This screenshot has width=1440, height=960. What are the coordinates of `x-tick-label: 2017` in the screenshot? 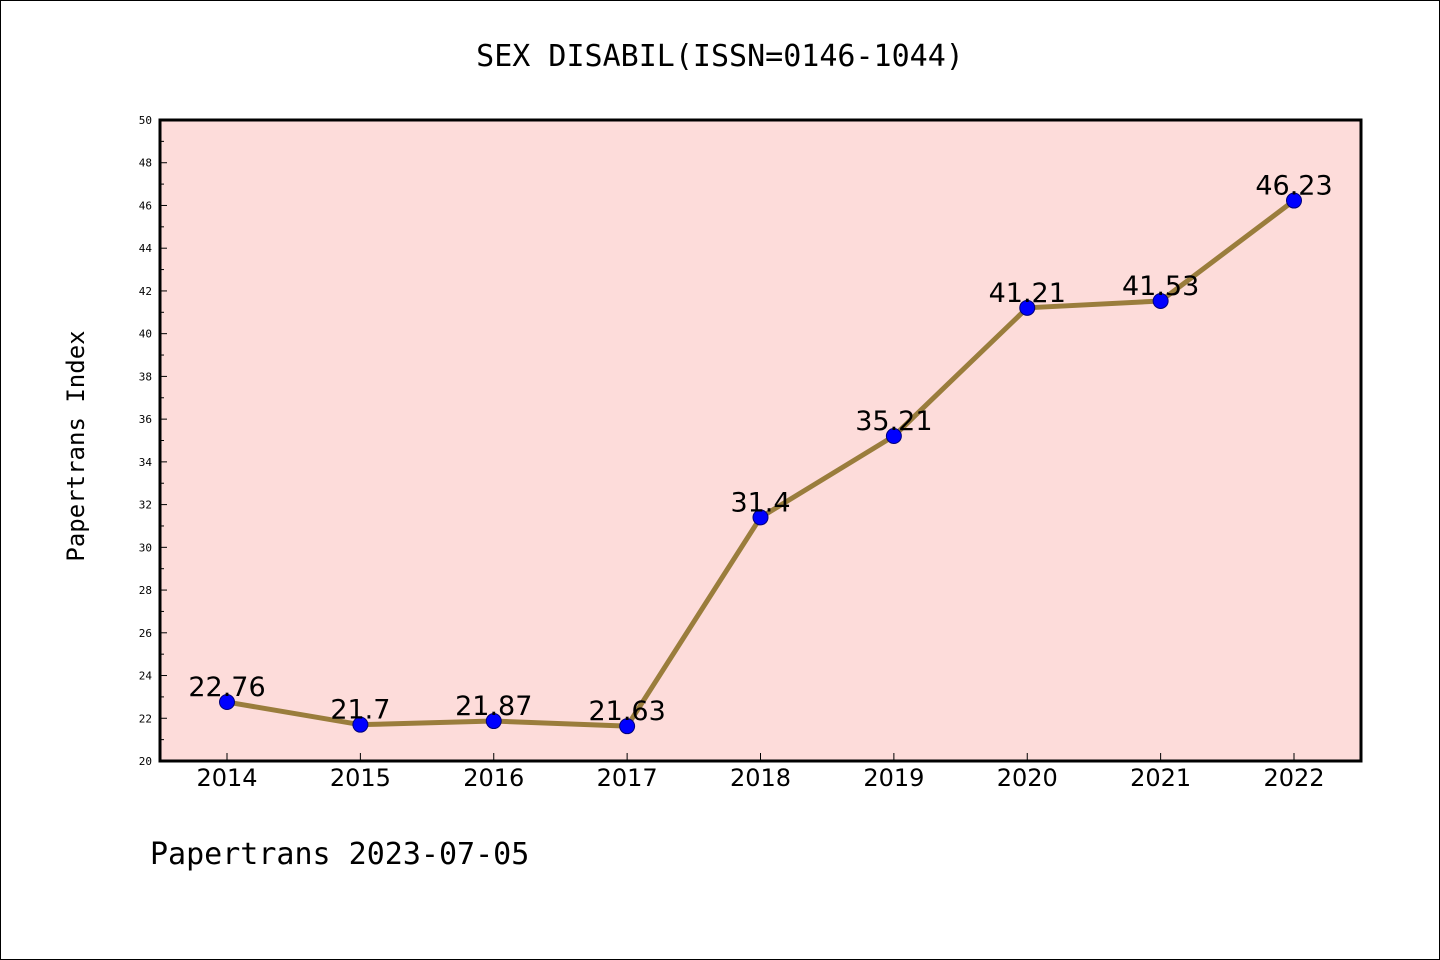 It's located at (627, 778).